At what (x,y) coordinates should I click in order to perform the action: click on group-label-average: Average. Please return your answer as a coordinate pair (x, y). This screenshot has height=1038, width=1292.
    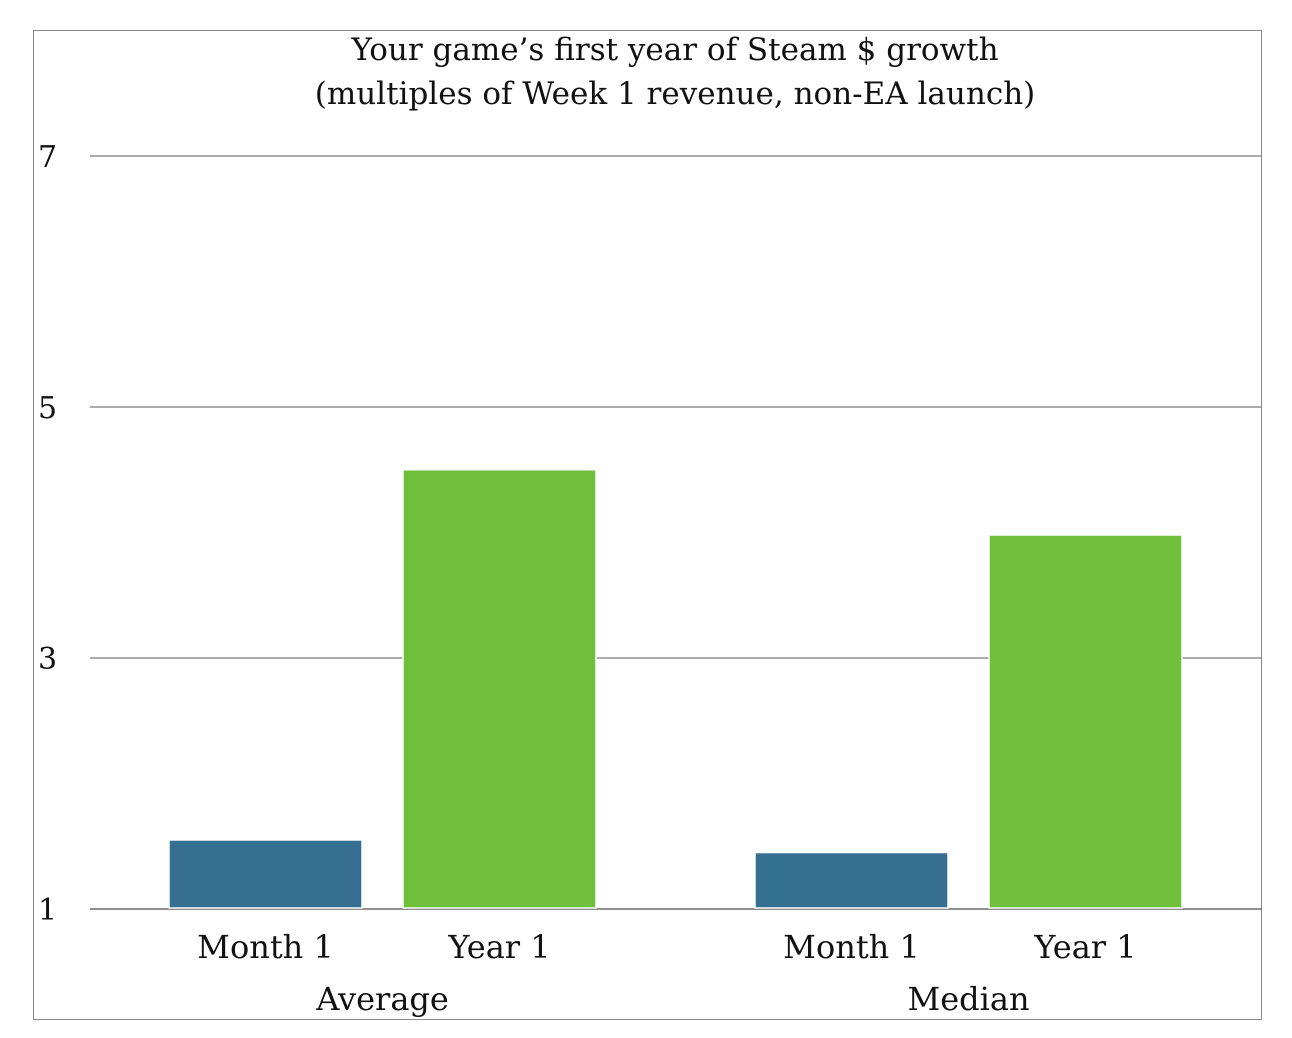
    Looking at the image, I should click on (382, 999).